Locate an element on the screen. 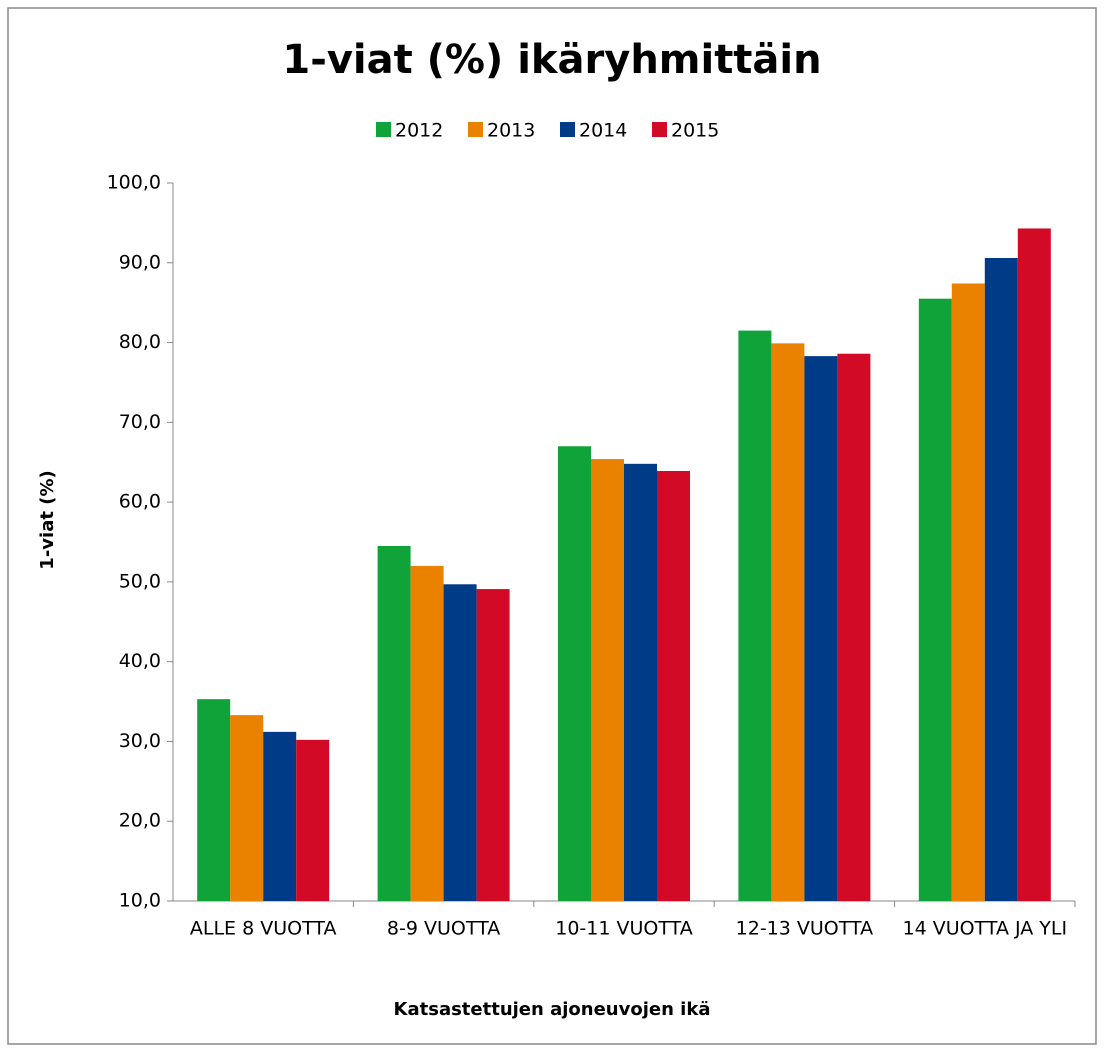  y-tick-label: 10,0 is located at coordinates (140, 901).